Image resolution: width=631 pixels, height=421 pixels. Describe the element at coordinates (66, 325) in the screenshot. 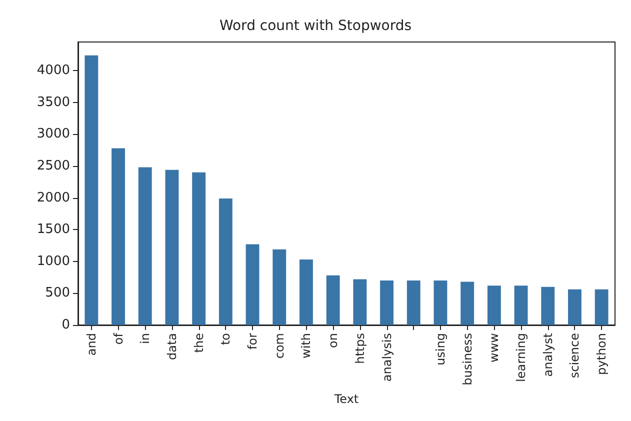

I see `y-tick-label: 0` at that location.